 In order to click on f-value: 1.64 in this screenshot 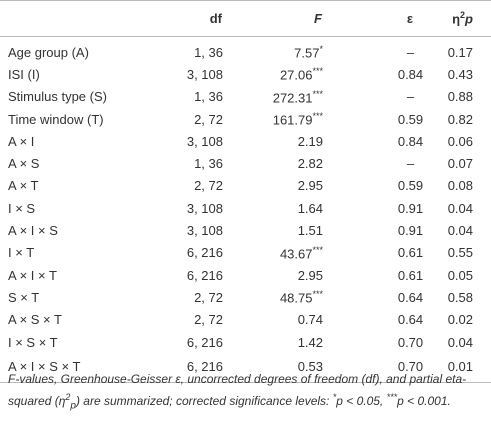, I will do `click(310, 208)`.